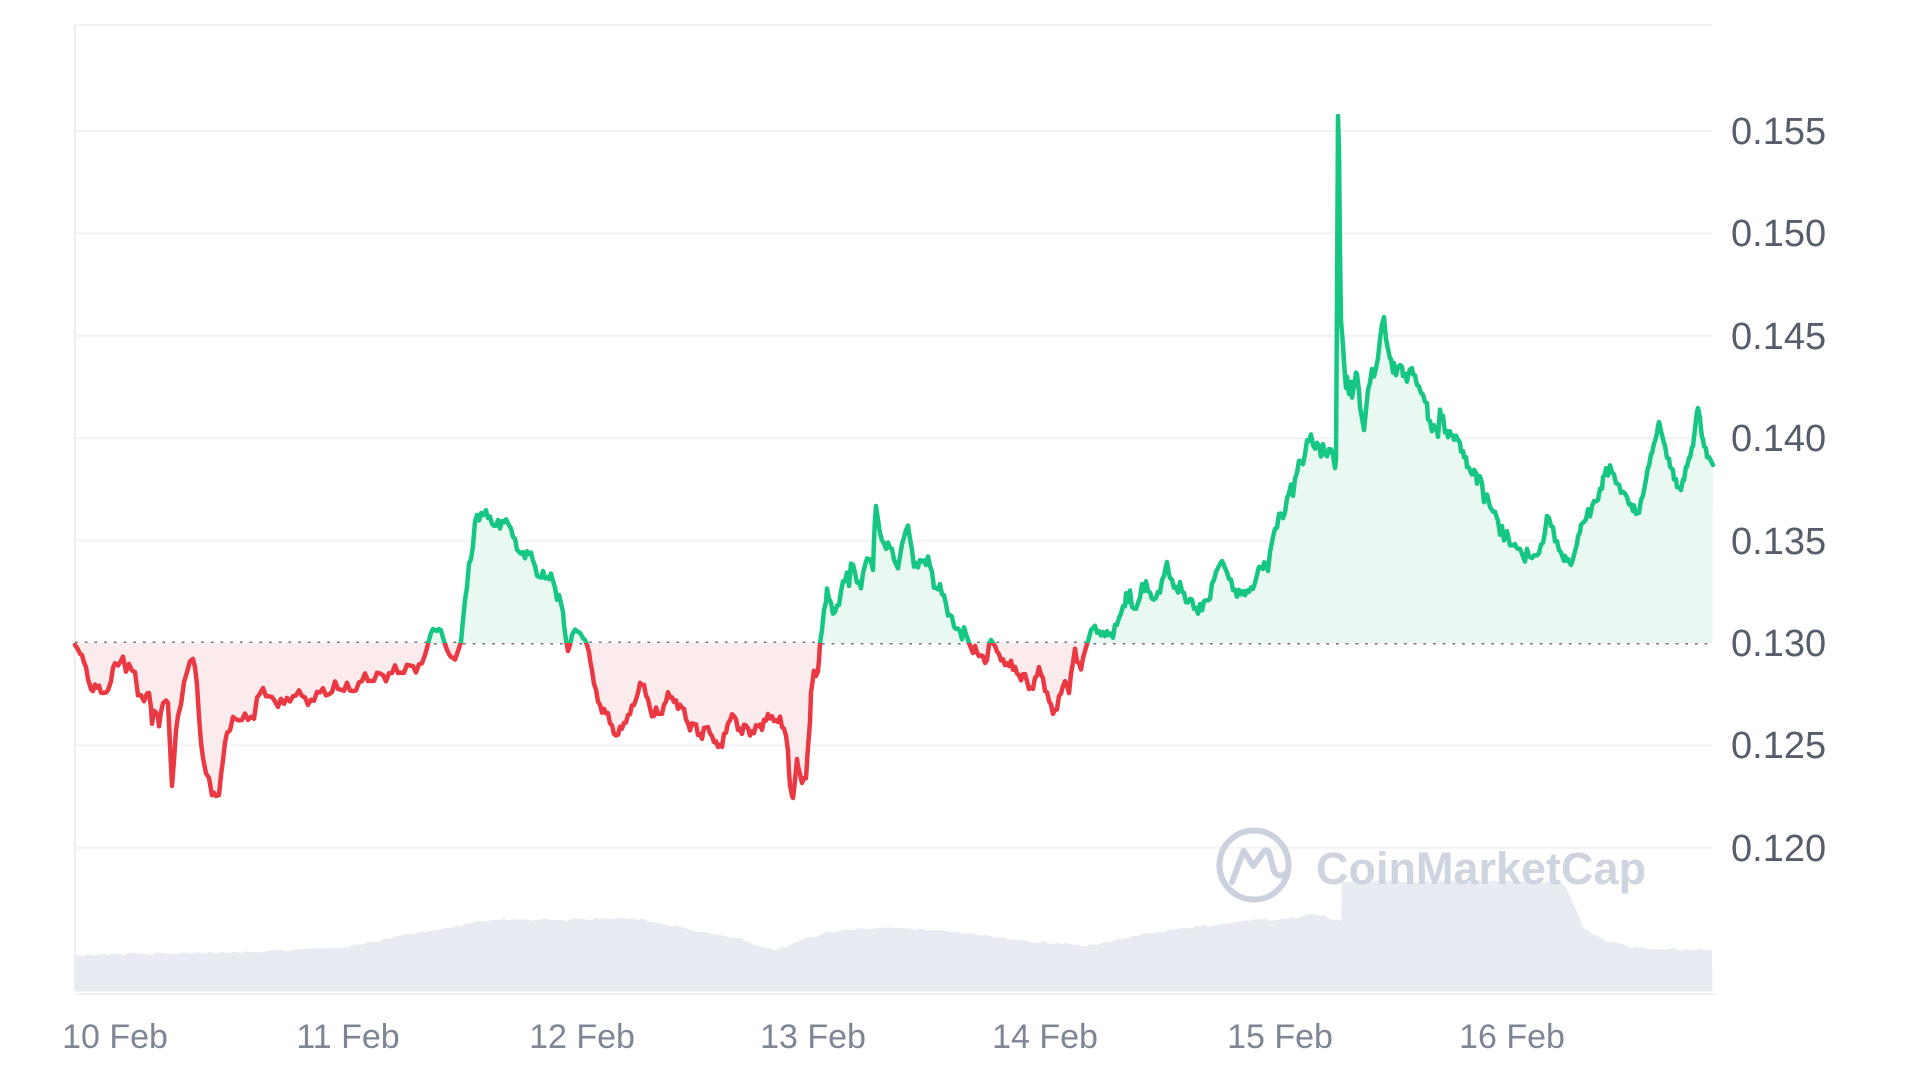 The height and width of the screenshot is (1080, 1920). What do you see at coordinates (115, 1037) in the screenshot?
I see `svg-text: 10 Feb` at bounding box center [115, 1037].